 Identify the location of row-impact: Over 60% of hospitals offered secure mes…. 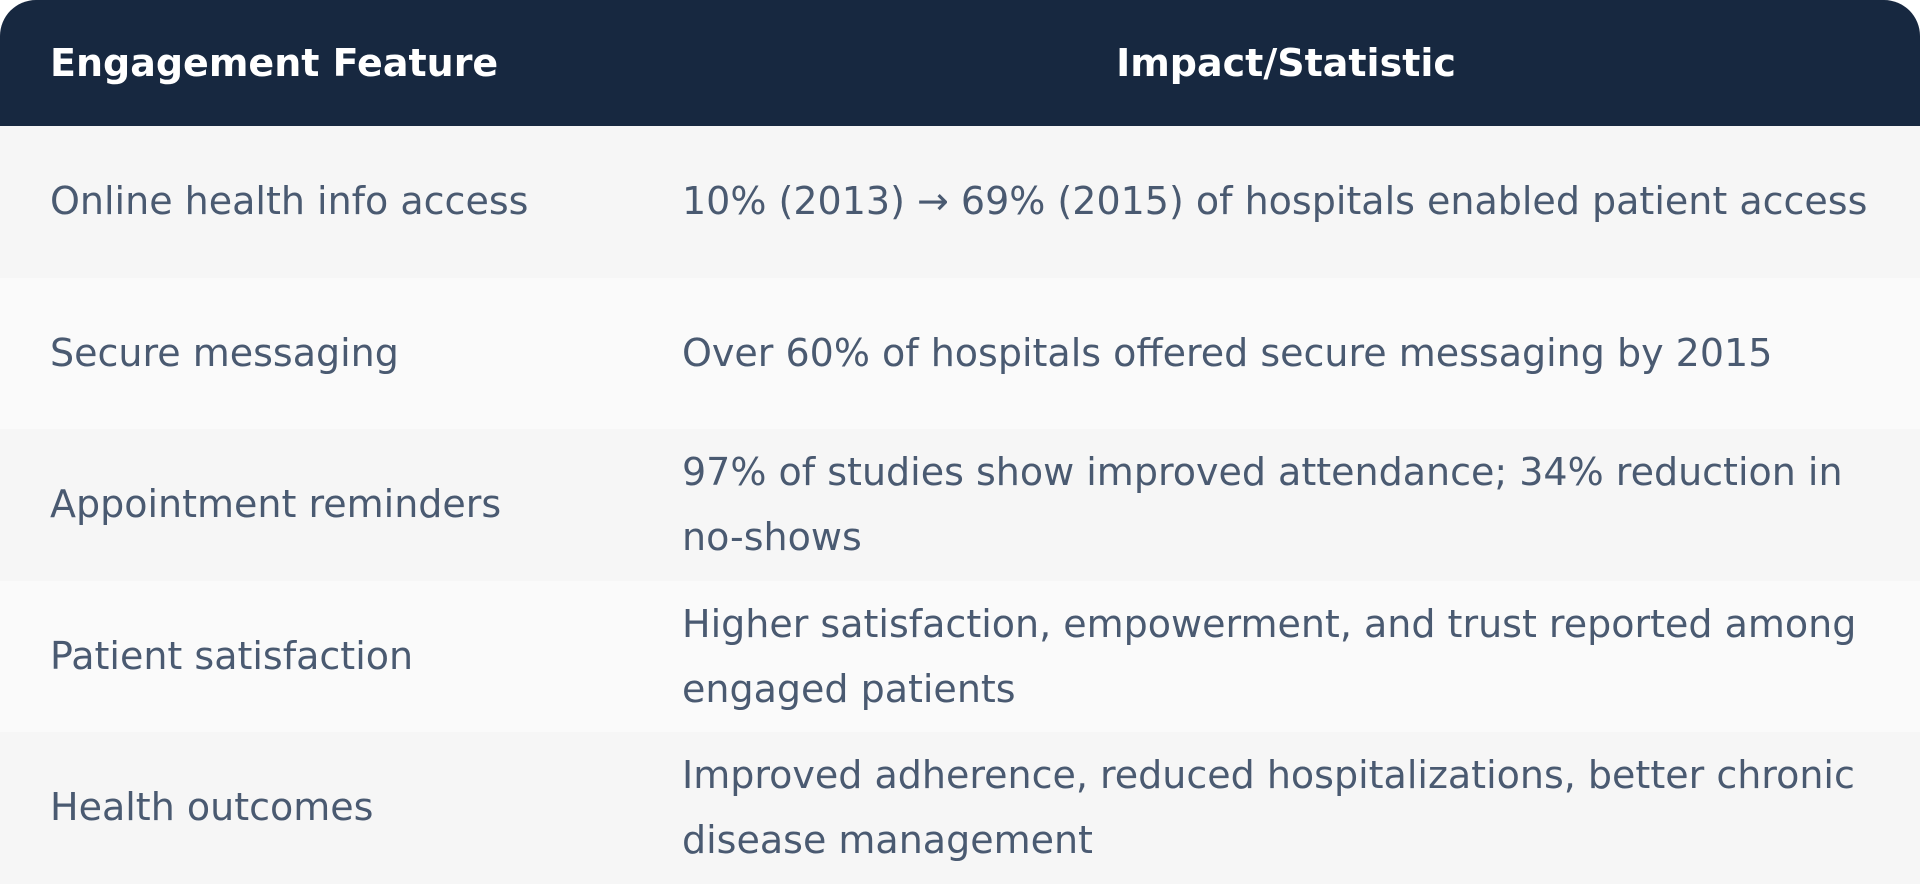
(1227, 352).